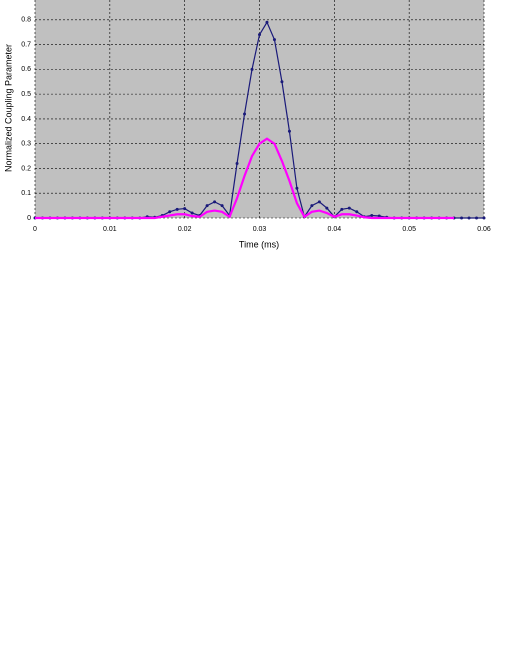  Describe the element at coordinates (484, 229) in the screenshot. I see `x-tick-label: 0.06` at that location.